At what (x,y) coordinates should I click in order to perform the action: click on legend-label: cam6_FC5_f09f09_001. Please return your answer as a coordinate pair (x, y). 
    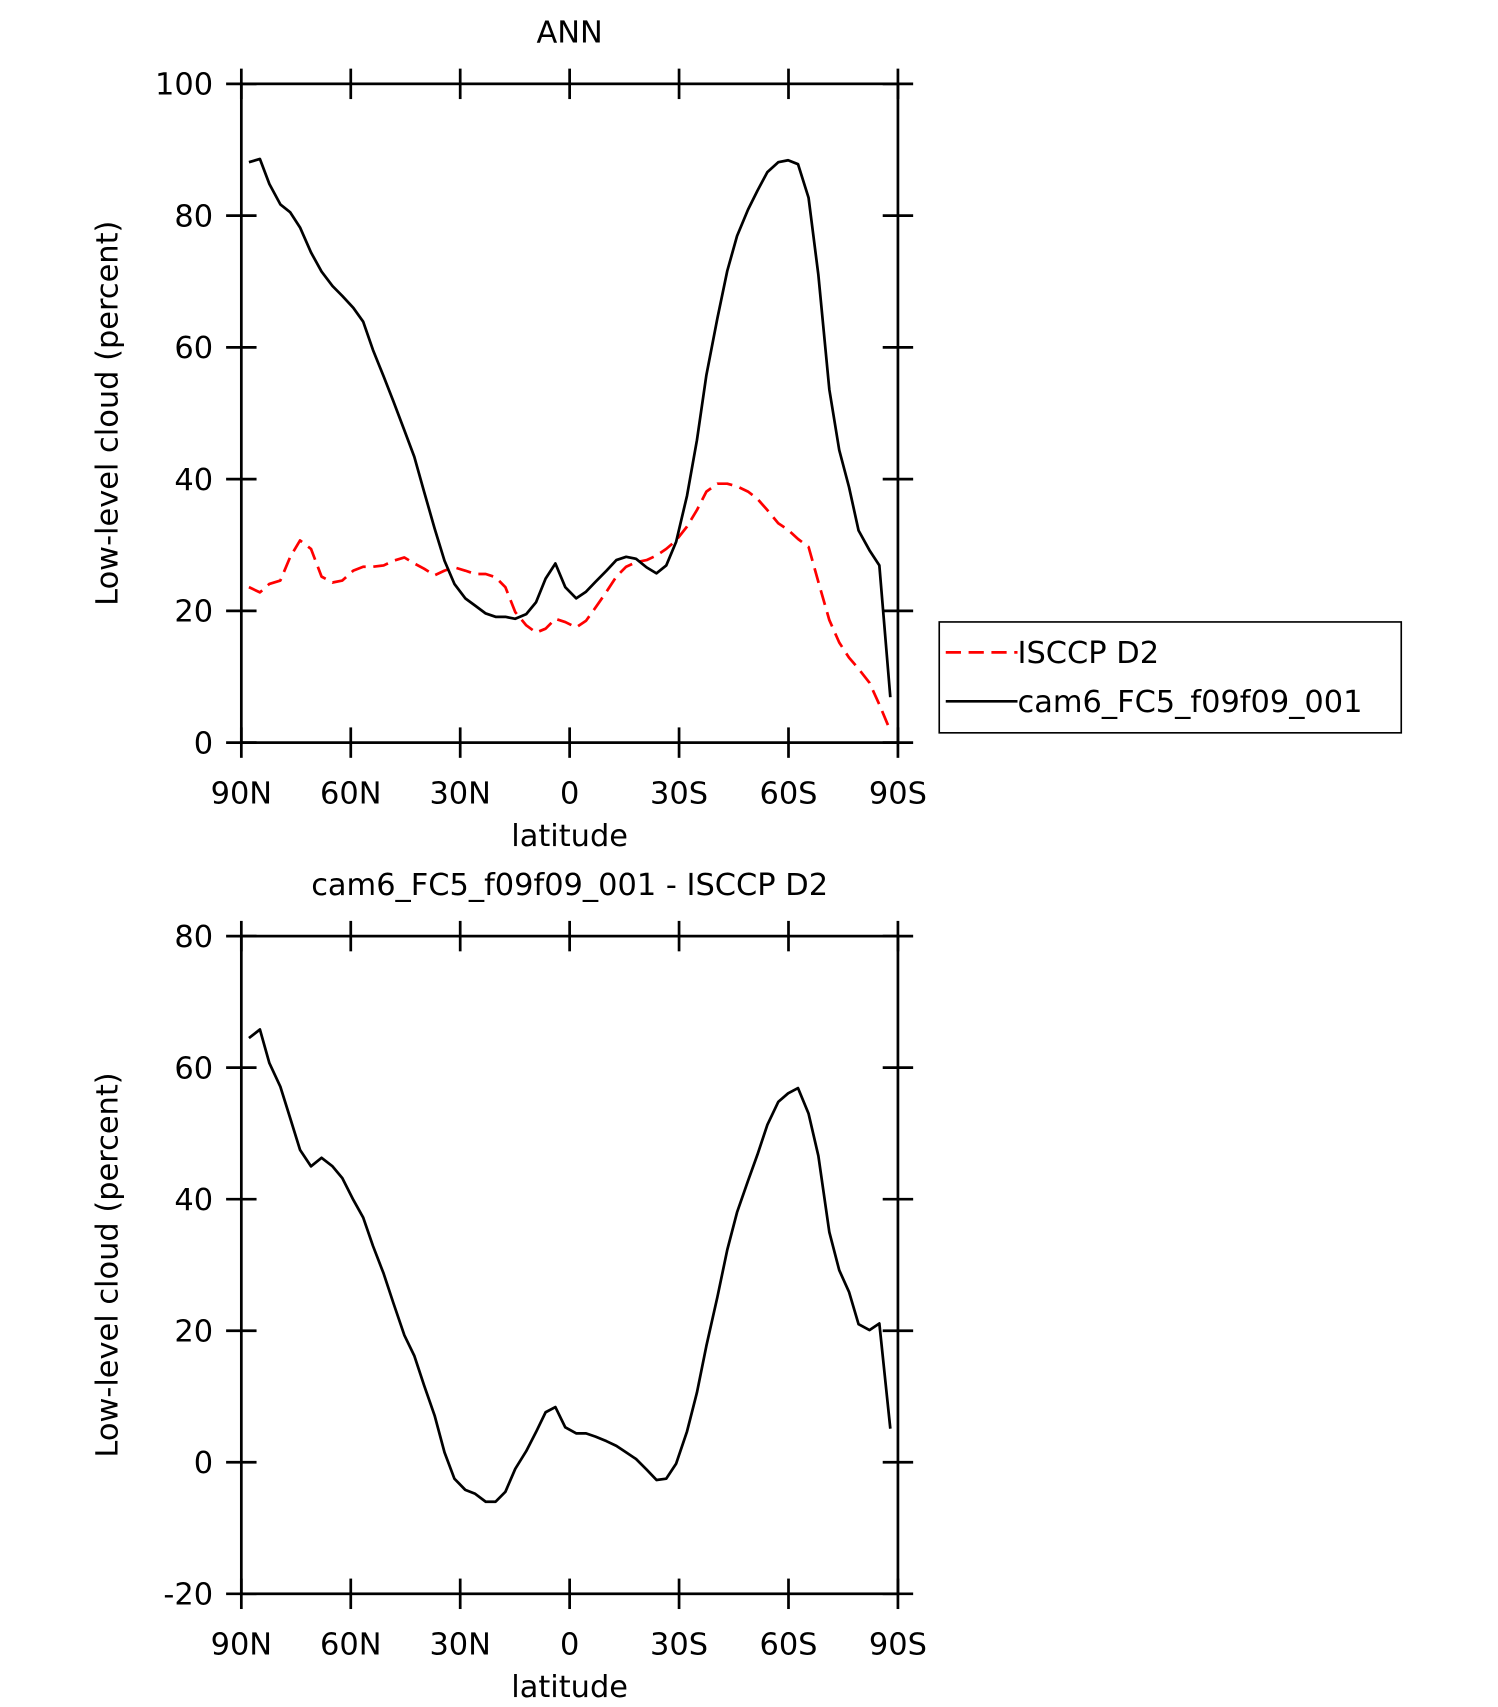
    Looking at the image, I should click on (1190, 702).